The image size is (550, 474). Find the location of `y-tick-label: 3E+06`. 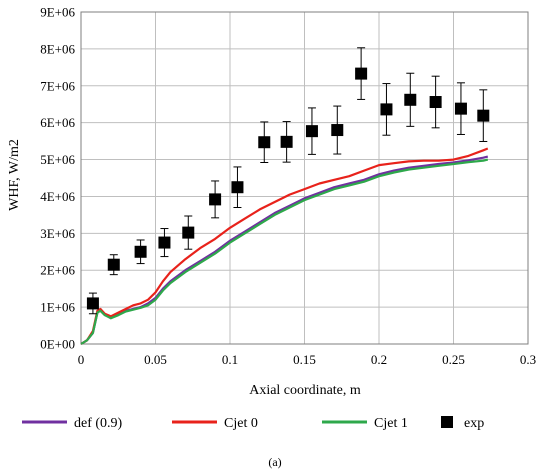

y-tick-label: 3E+06 is located at coordinates (57, 233).